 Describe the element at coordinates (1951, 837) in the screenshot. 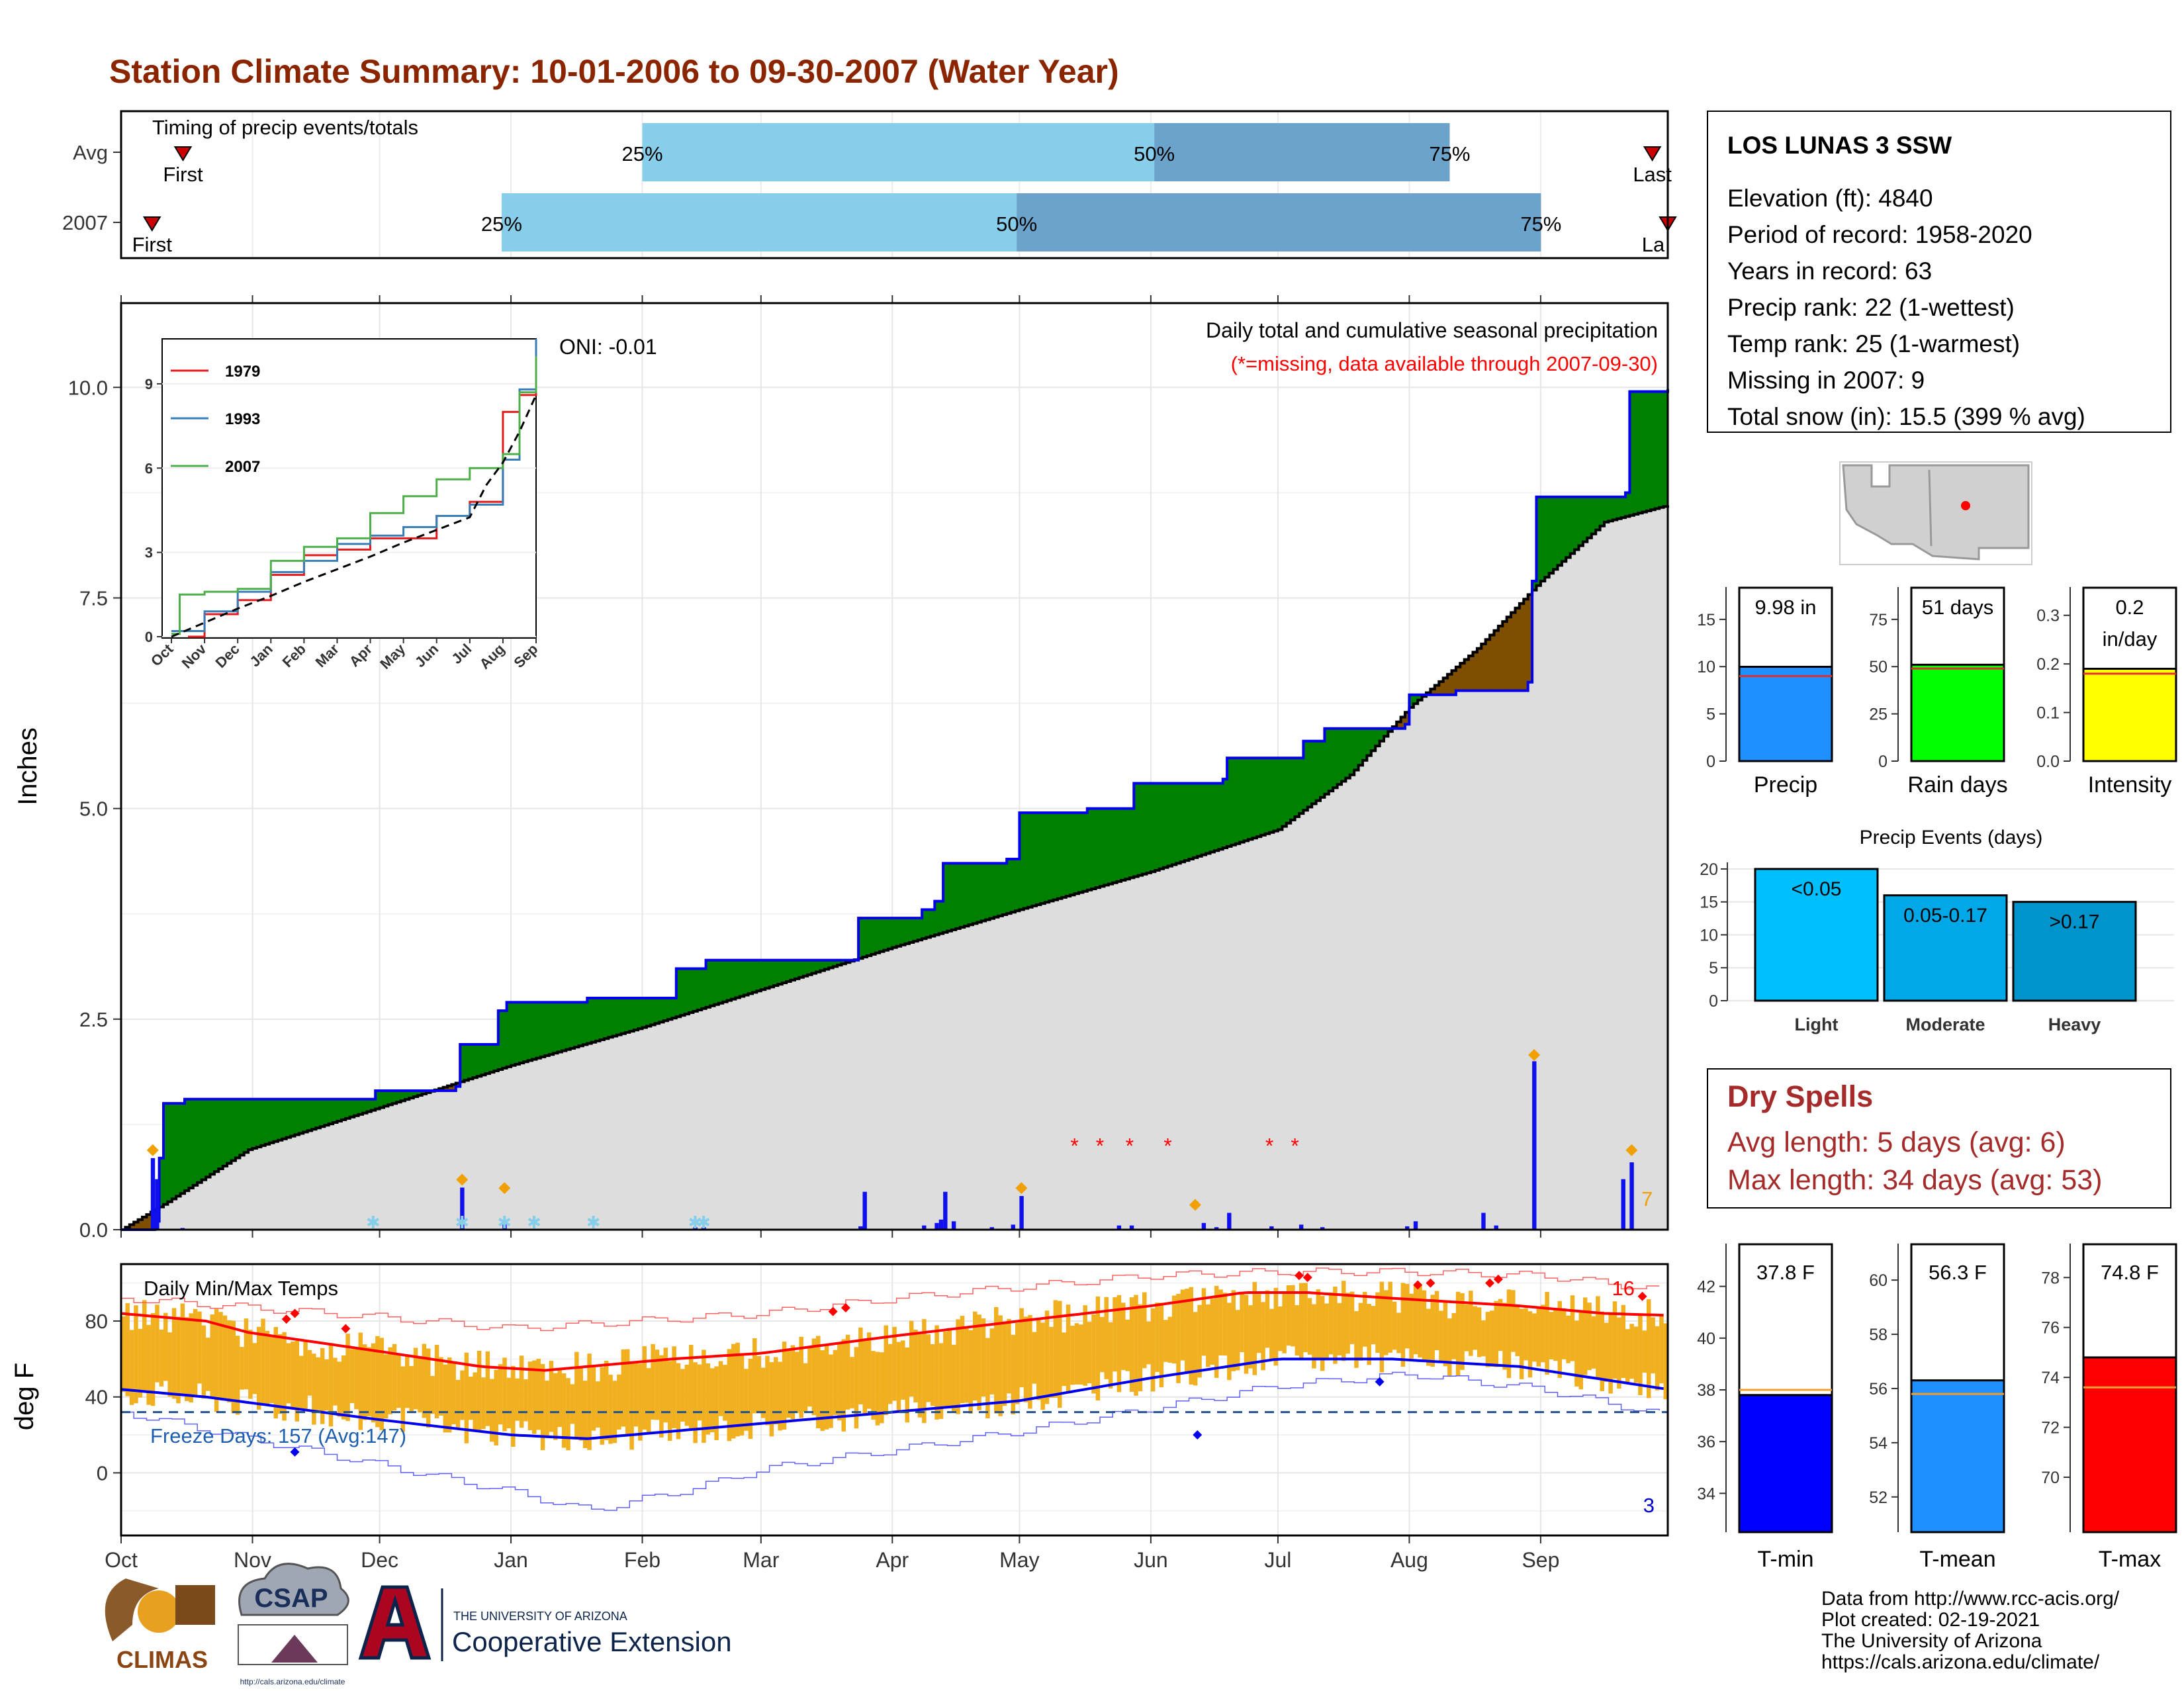

I see `precip-events-title: Precip Events (days)` at that location.